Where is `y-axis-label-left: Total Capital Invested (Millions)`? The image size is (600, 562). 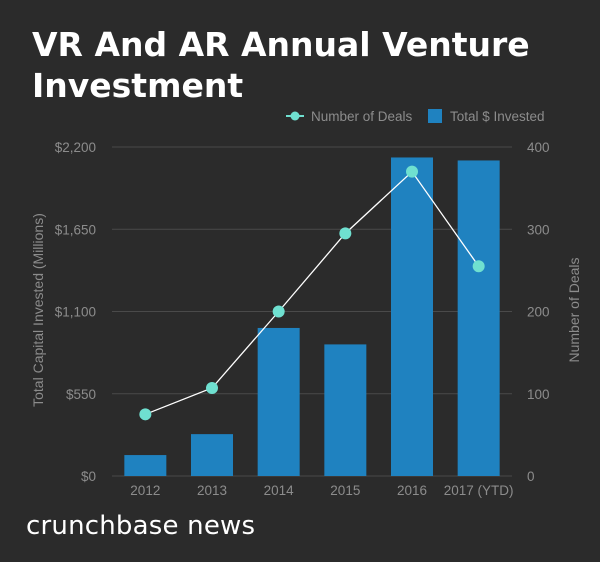 y-axis-label-left: Total Capital Invested (Millions) is located at coordinates (38, 310).